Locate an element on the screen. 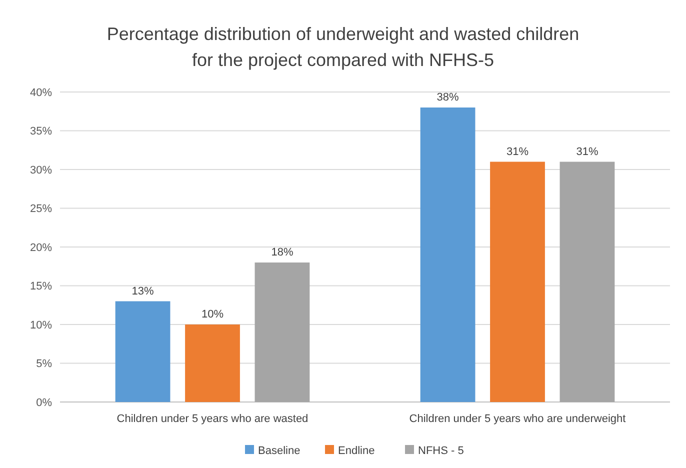 Image resolution: width=686 pixels, height=468 pixels. data-label: 13% is located at coordinates (143, 291).